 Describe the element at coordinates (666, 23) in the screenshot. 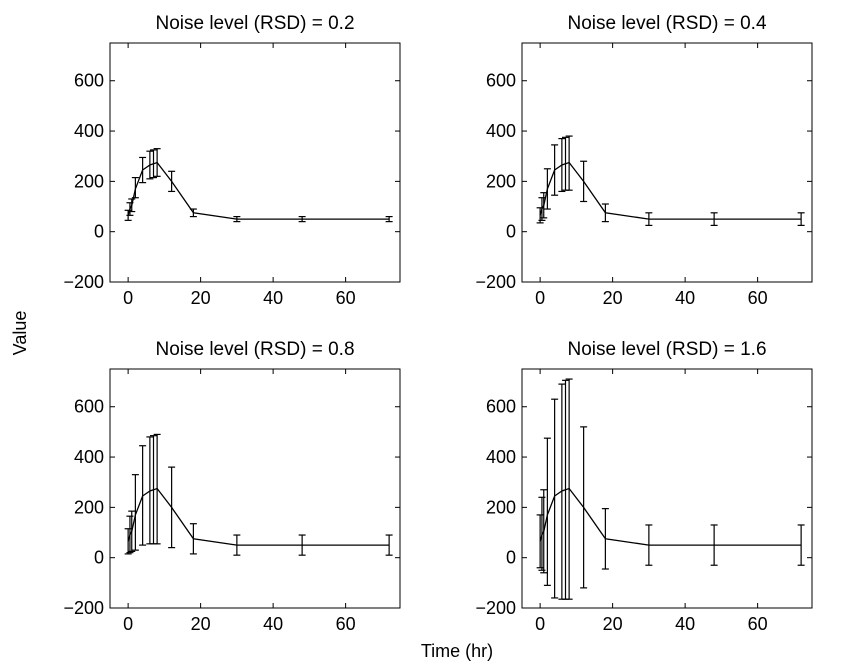

I see `subplot-title: Noise level (RSD) = 0.4` at that location.